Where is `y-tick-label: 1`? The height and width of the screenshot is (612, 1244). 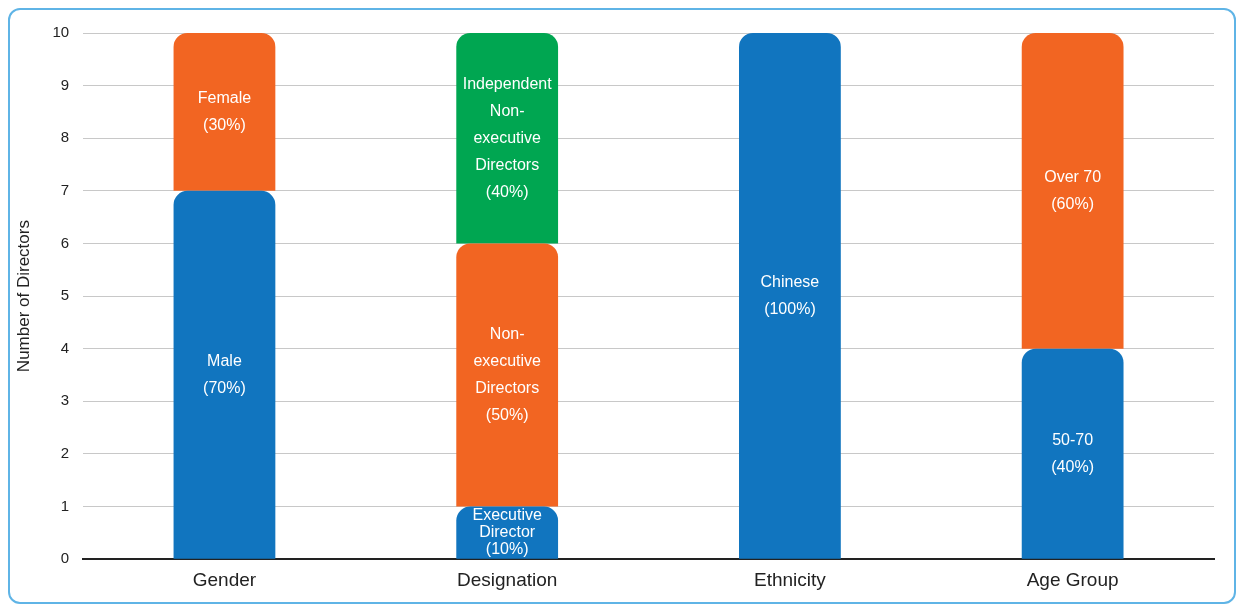
y-tick-label: 1 is located at coordinates (65, 505).